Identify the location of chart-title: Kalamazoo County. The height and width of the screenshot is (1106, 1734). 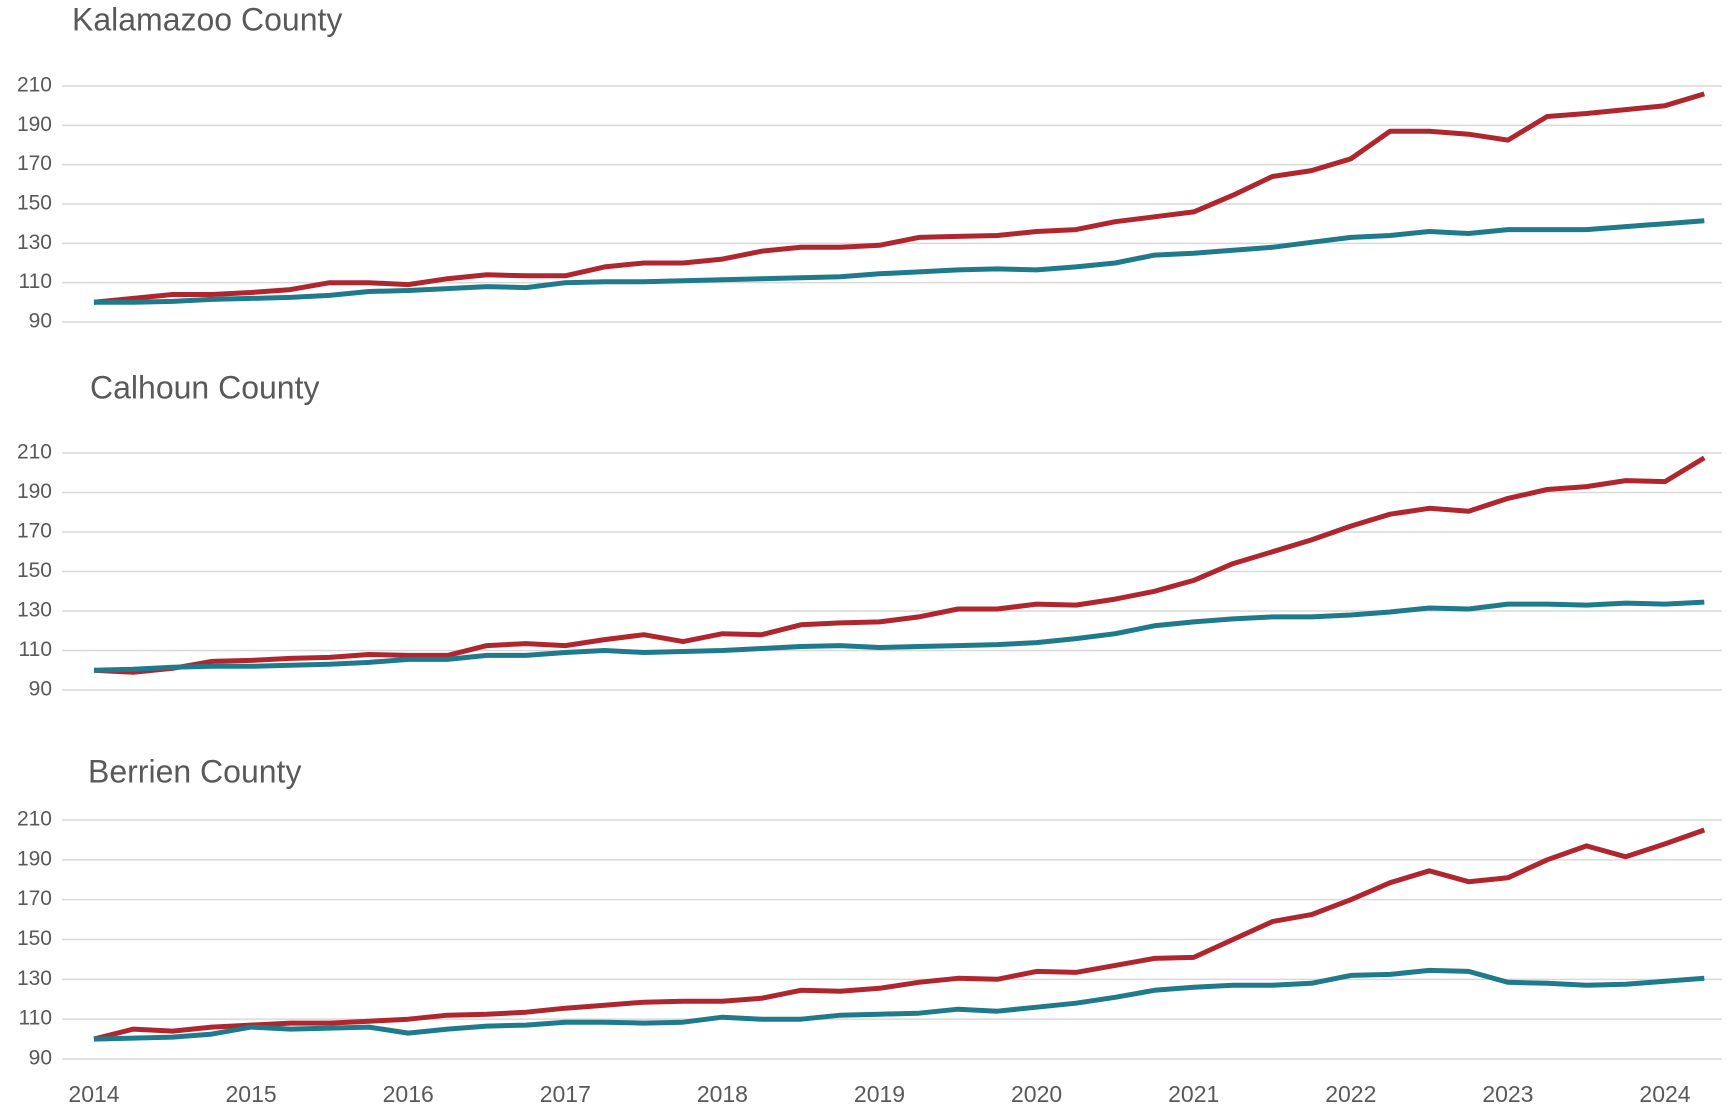
(207, 19).